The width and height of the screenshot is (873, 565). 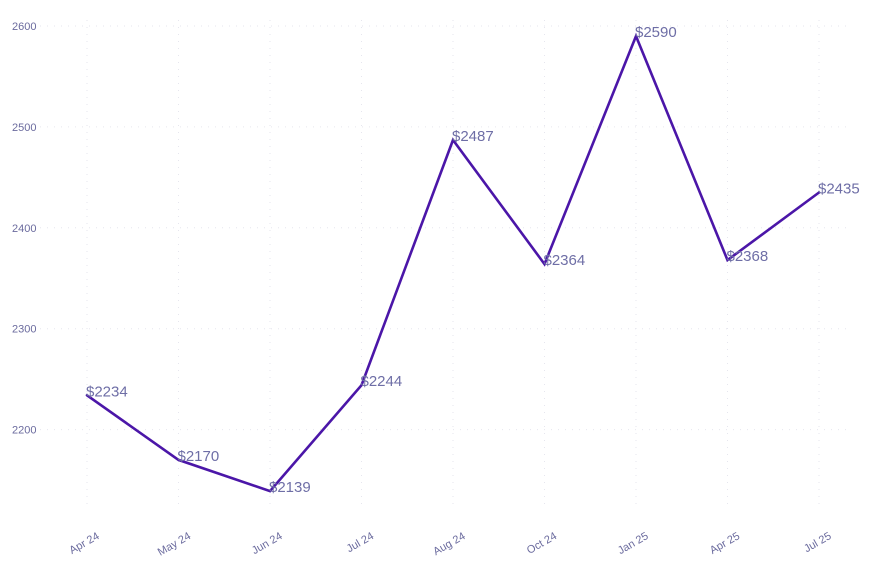 What do you see at coordinates (565, 260) in the screenshot?
I see `data-label: $2364` at bounding box center [565, 260].